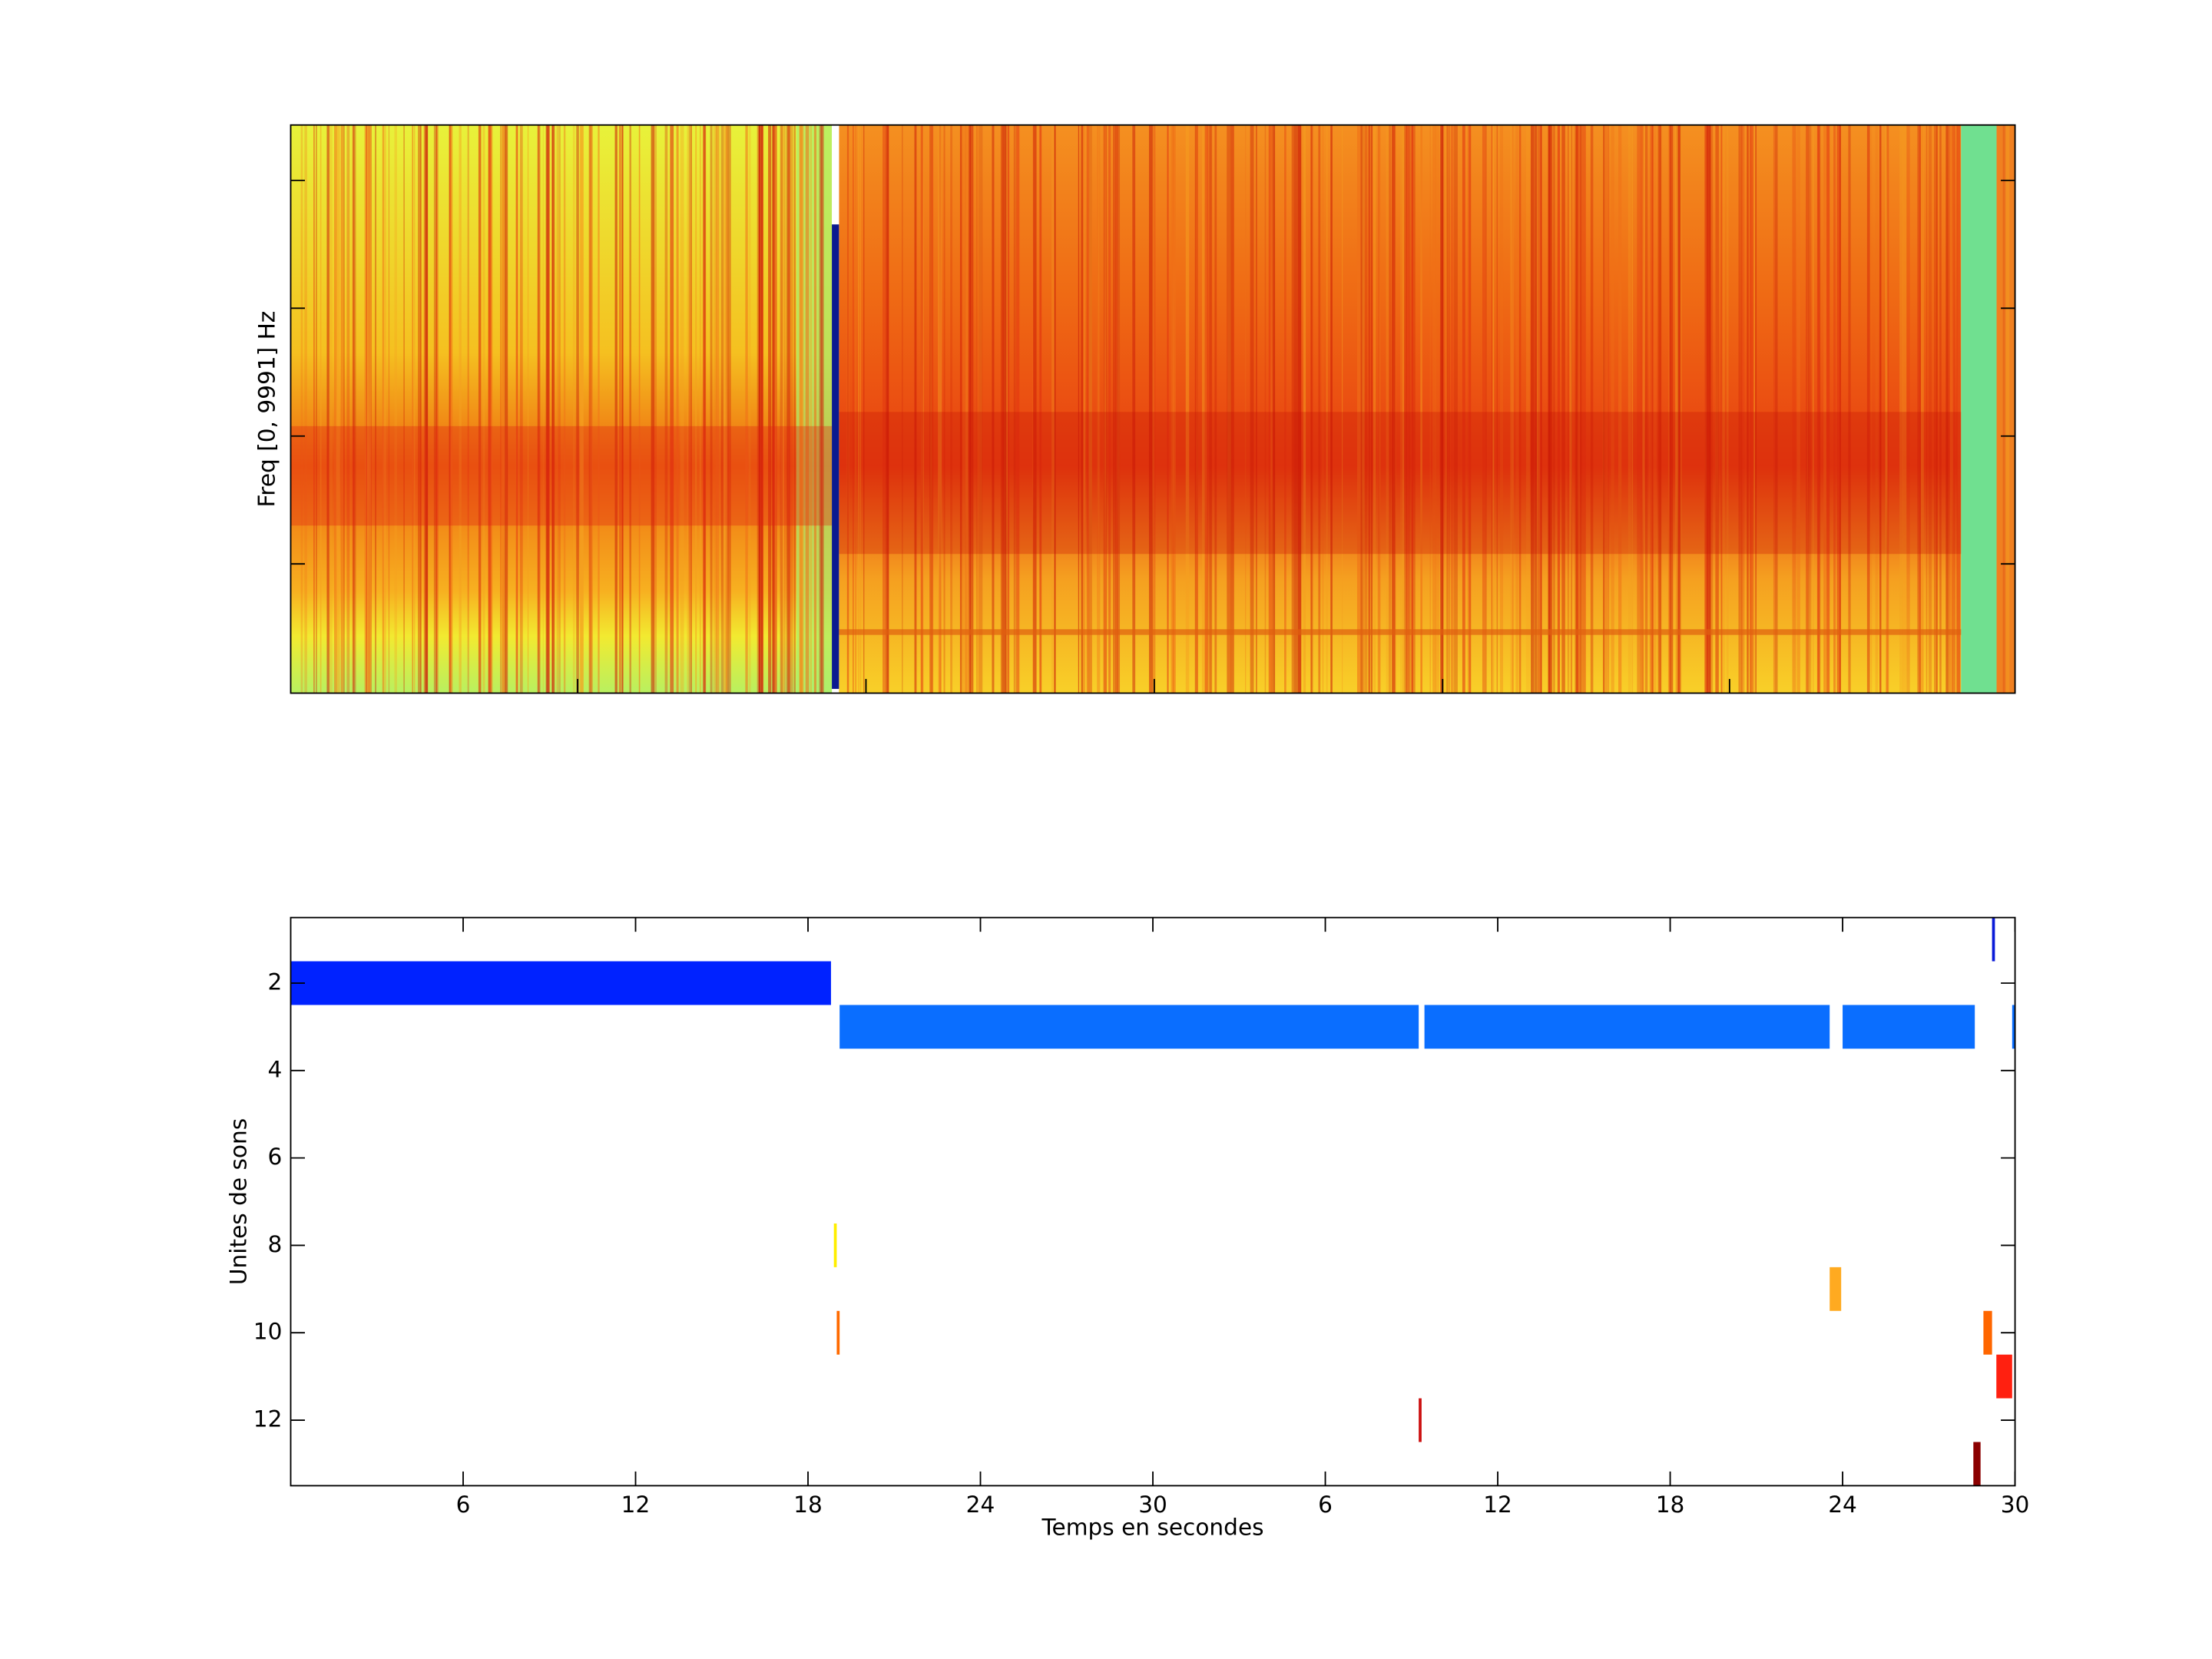 This screenshot has height=1659, width=2212. I want to click on x-tick-label: 18, so click(1671, 1505).